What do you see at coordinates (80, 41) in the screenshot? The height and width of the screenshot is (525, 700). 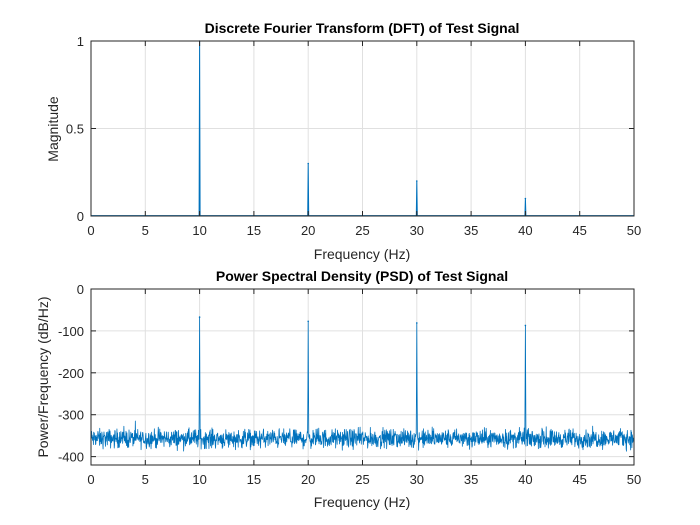 I see `dft-ytick-label: 1` at bounding box center [80, 41].